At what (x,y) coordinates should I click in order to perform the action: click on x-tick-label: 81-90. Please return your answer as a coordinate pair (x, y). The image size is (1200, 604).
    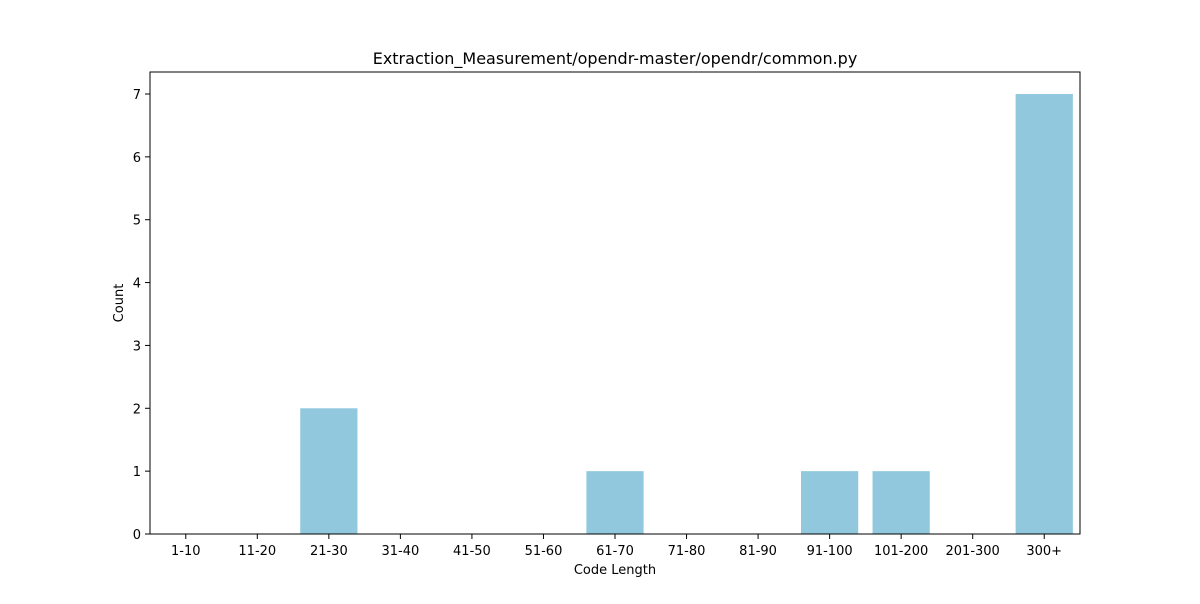
    Looking at the image, I should click on (758, 551).